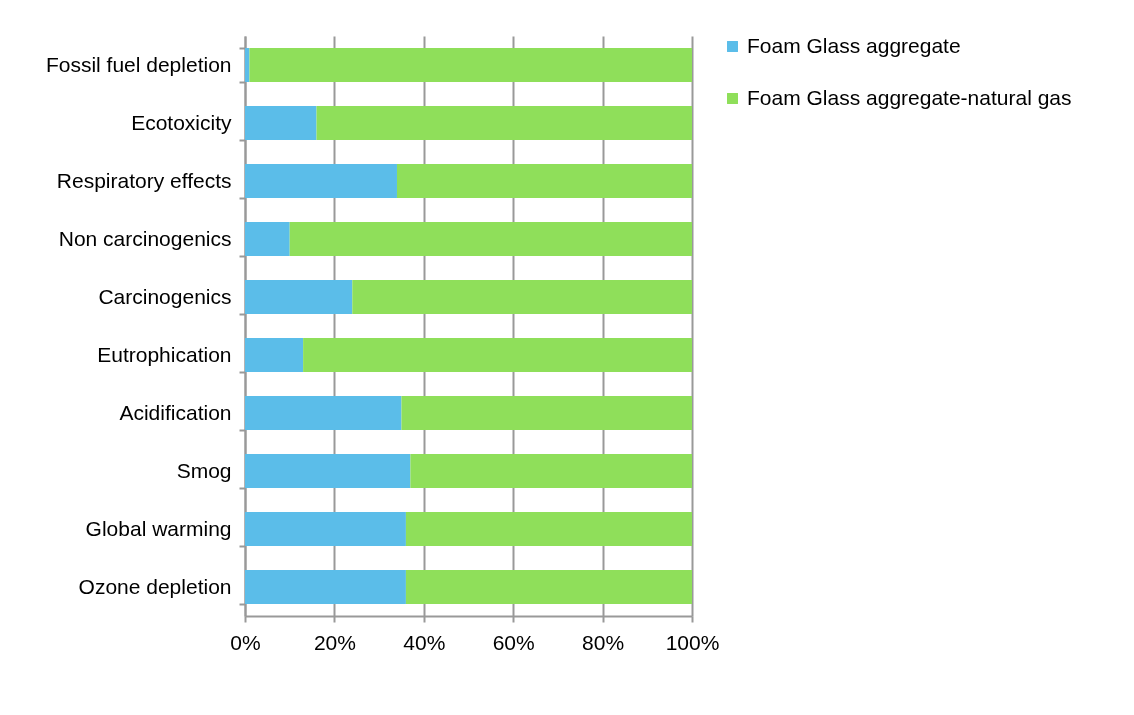 Image resolution: width=1134 pixels, height=715 pixels. I want to click on y-tick-label: Carcinogenics, so click(165, 296).